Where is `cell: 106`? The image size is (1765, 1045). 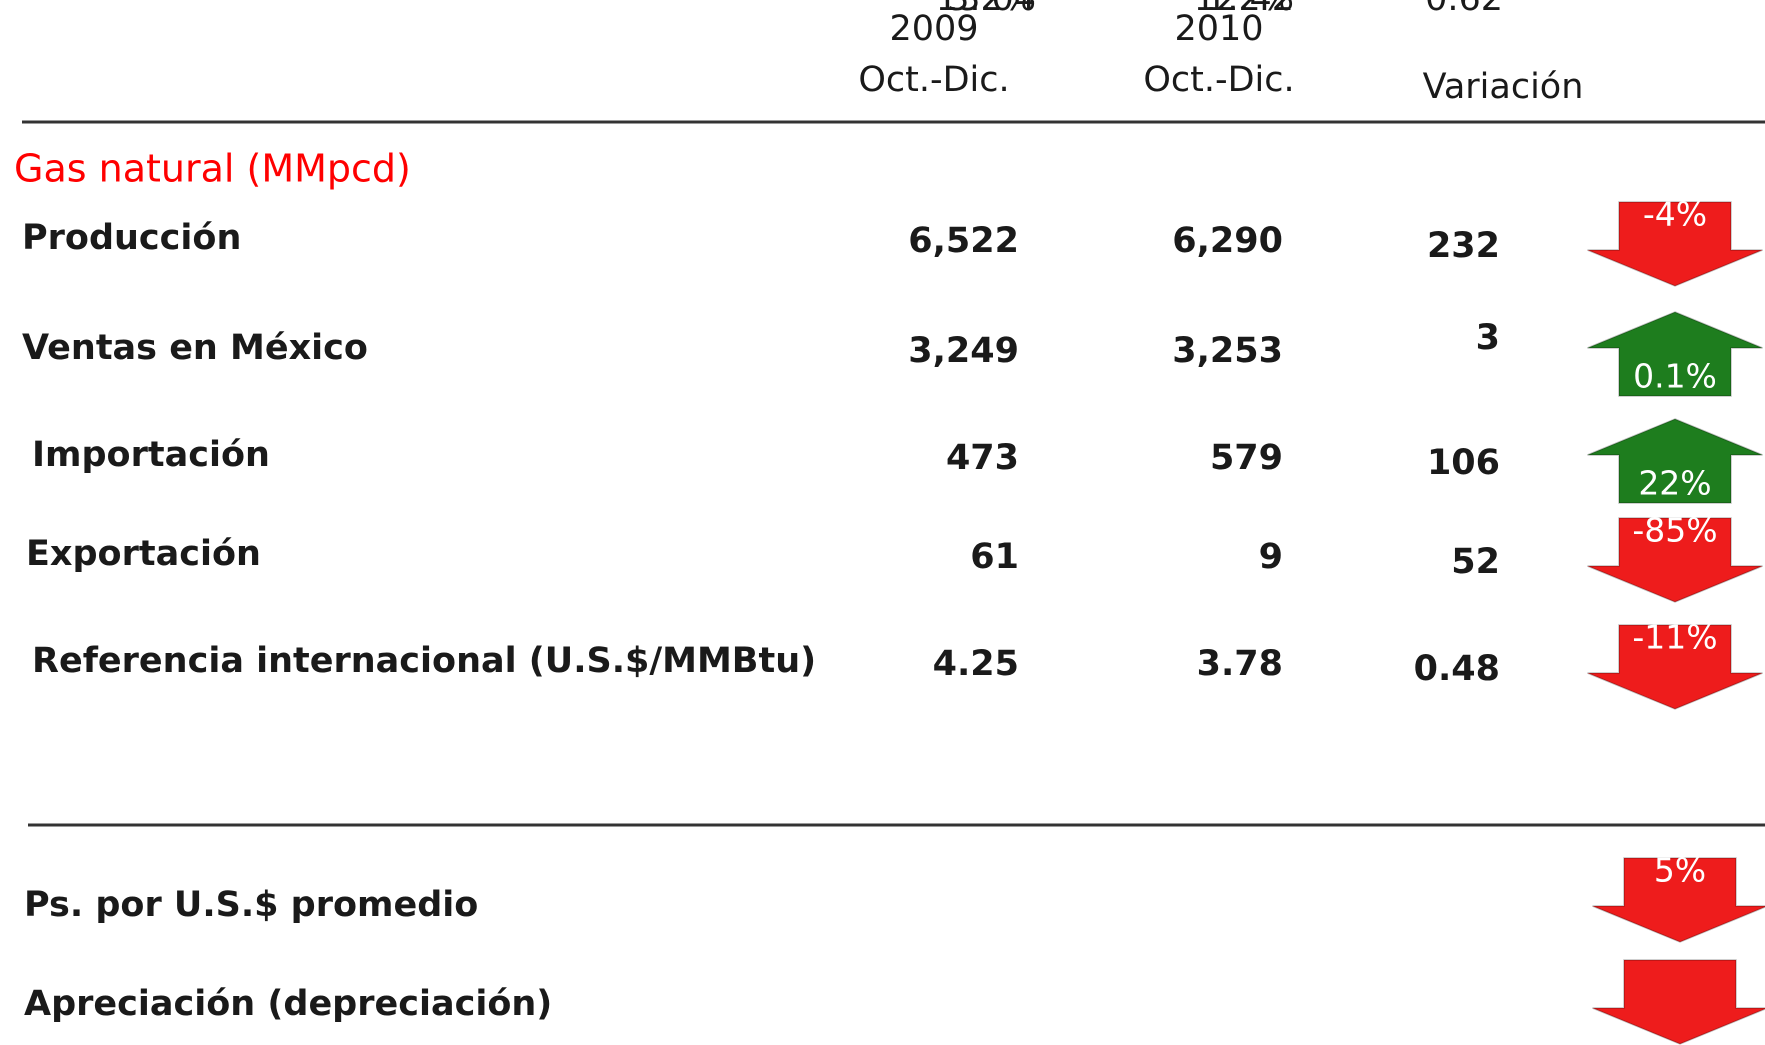
cell: 106 is located at coordinates (1463, 463).